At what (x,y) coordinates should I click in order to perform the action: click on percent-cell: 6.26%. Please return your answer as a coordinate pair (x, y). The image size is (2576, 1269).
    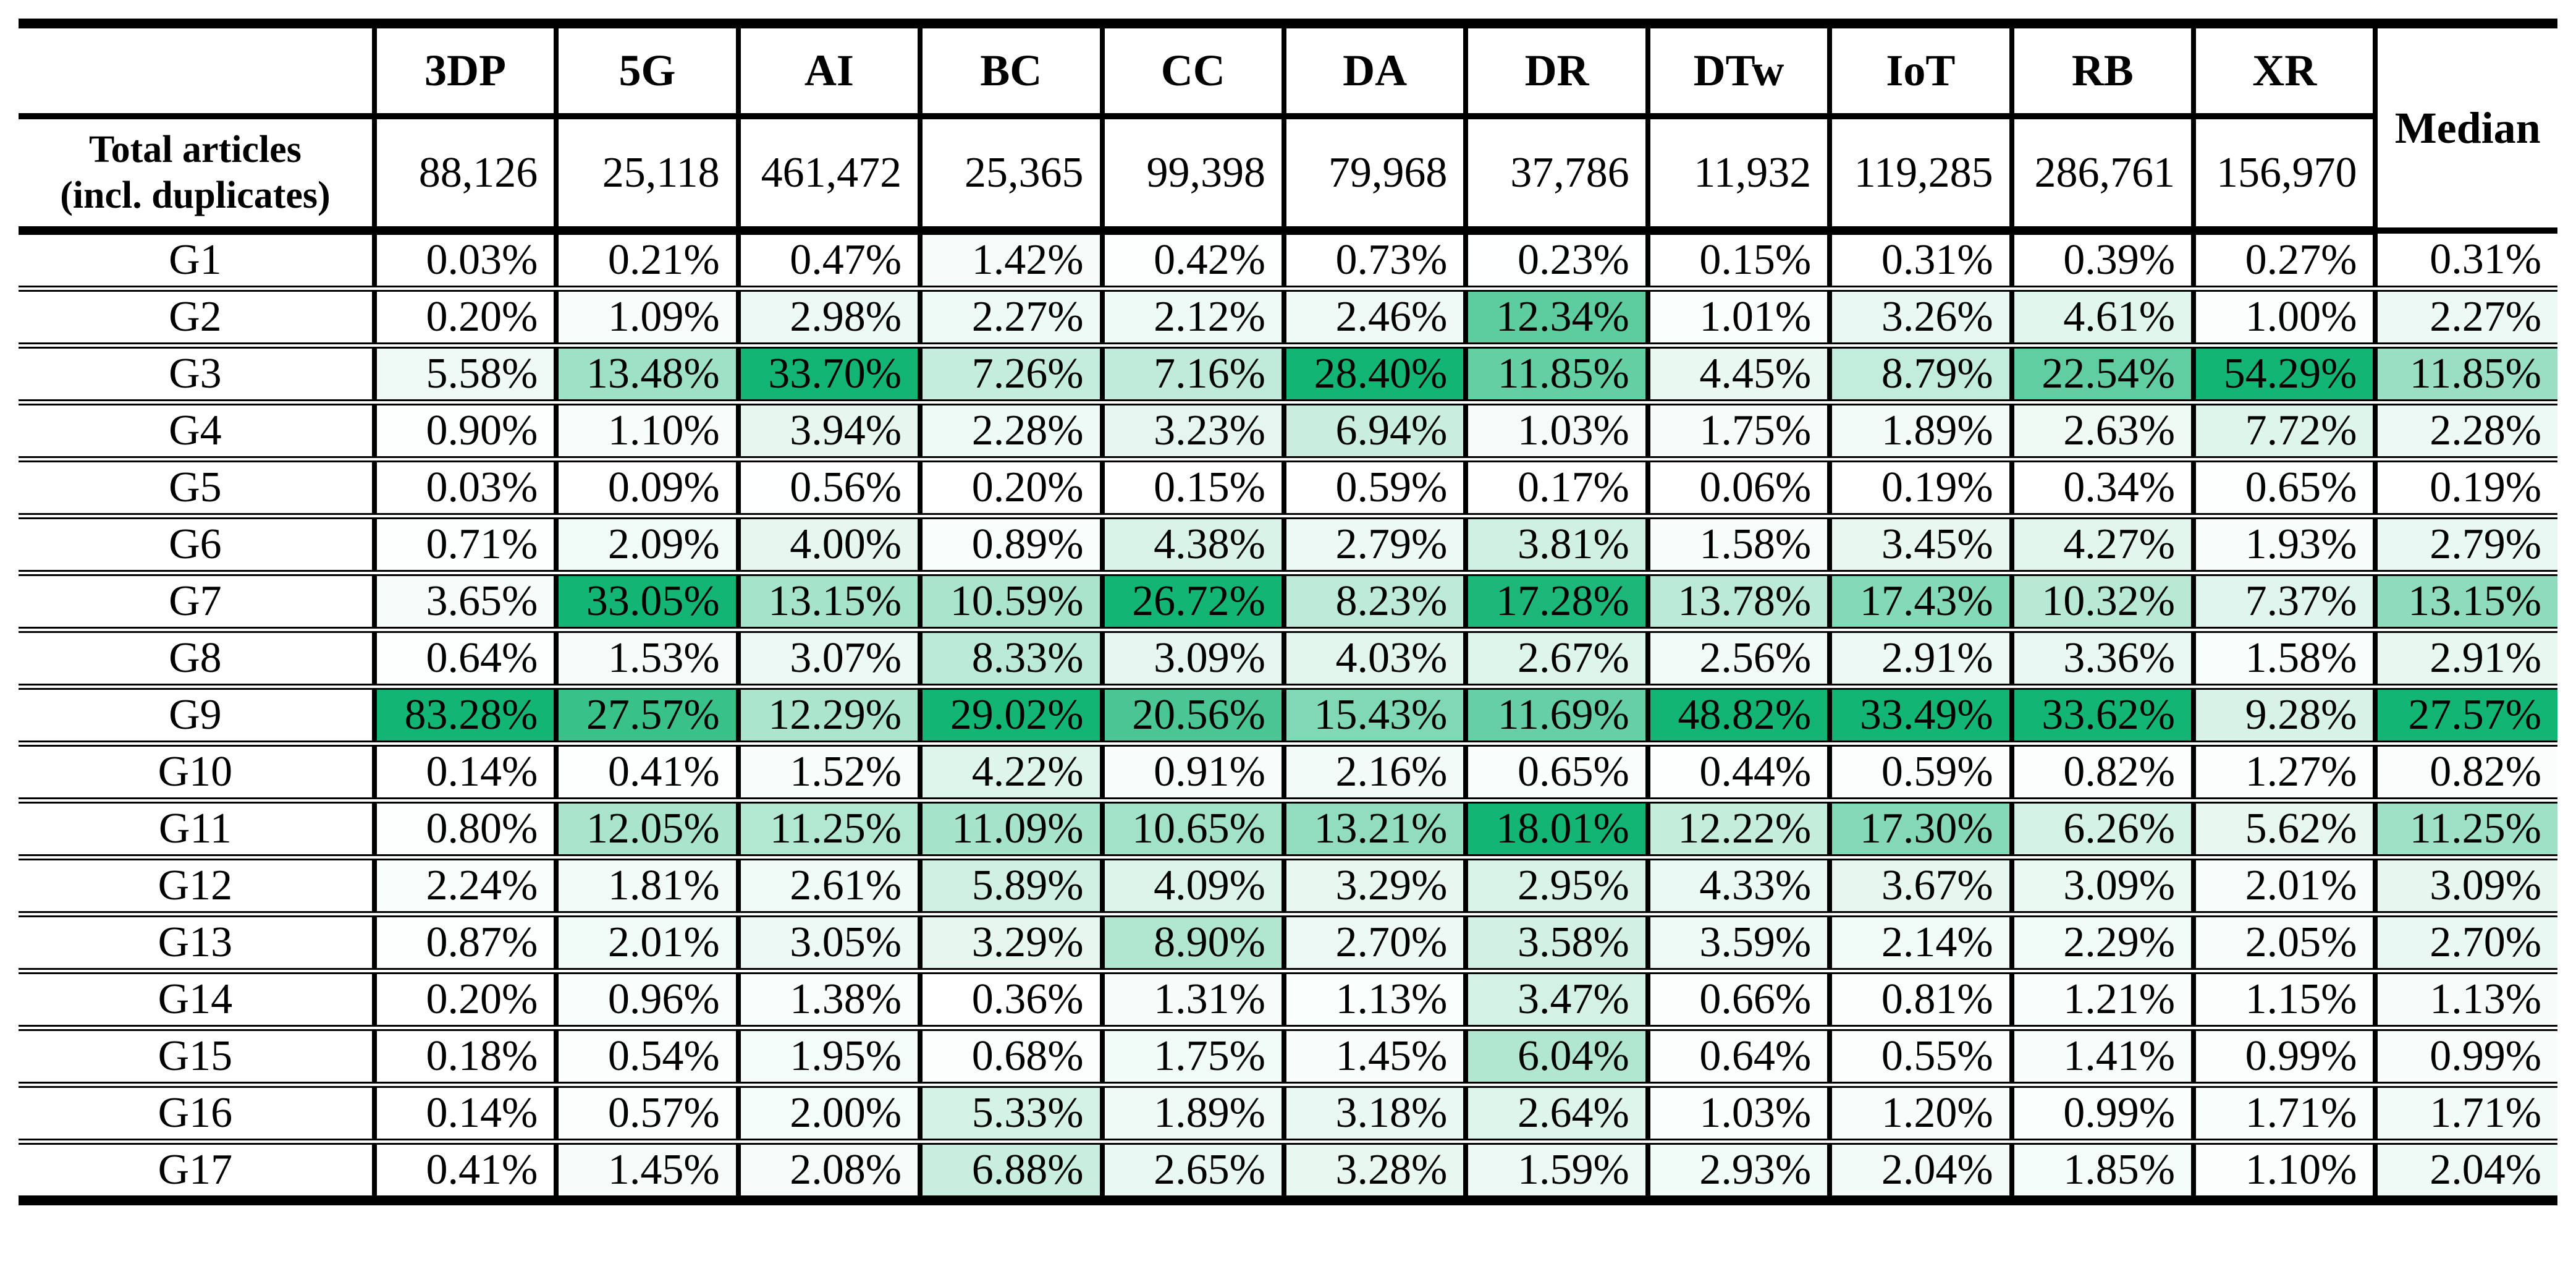
    Looking at the image, I should click on (2101, 830).